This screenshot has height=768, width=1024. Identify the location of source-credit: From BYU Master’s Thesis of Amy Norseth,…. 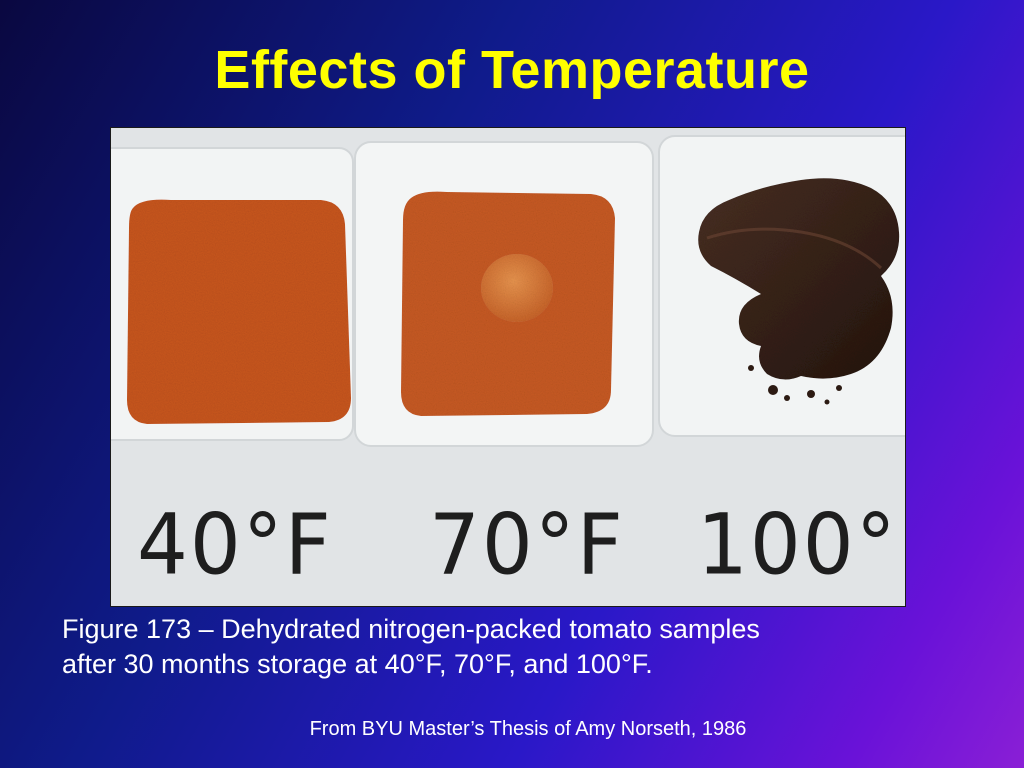
(528, 729).